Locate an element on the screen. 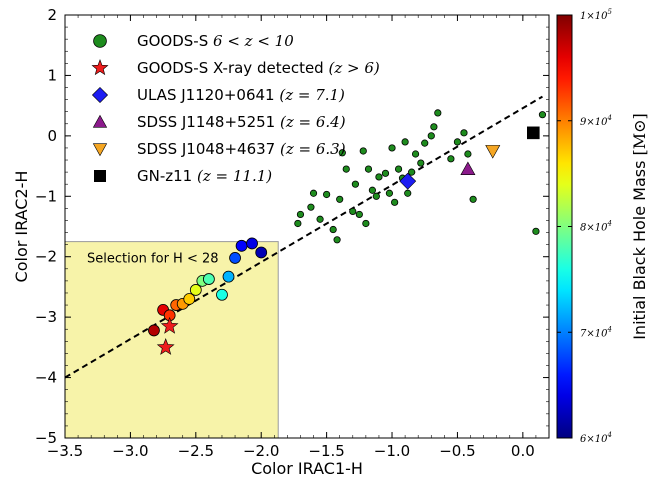 Image resolution: width=662 pixels, height=485 pixels. colorbar-exponent: 5 is located at coordinates (609, 12).